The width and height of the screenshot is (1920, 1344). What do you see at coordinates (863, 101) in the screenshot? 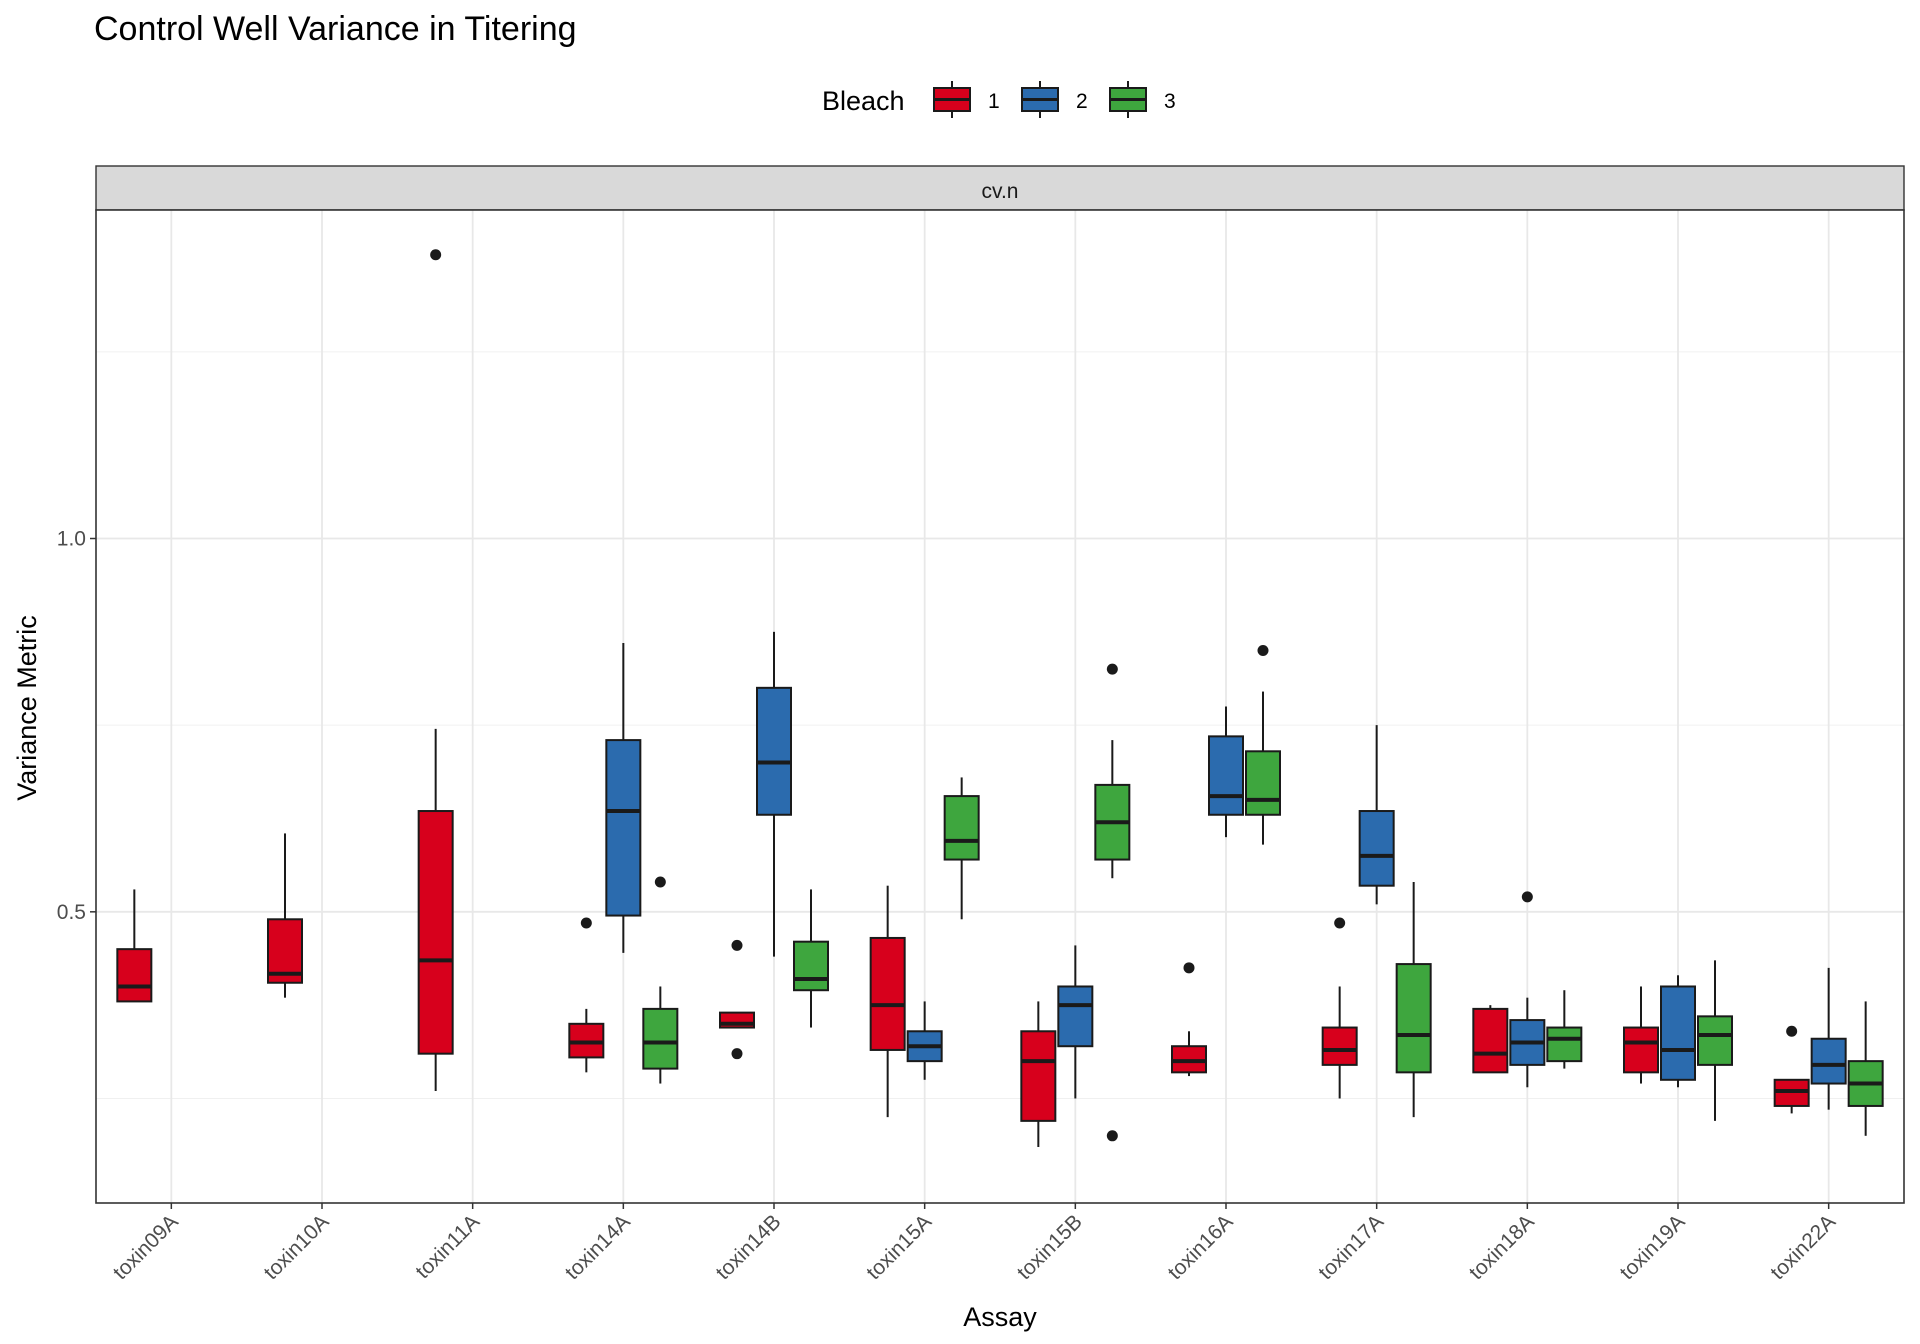
I see `legend-title: Bleach` at bounding box center [863, 101].